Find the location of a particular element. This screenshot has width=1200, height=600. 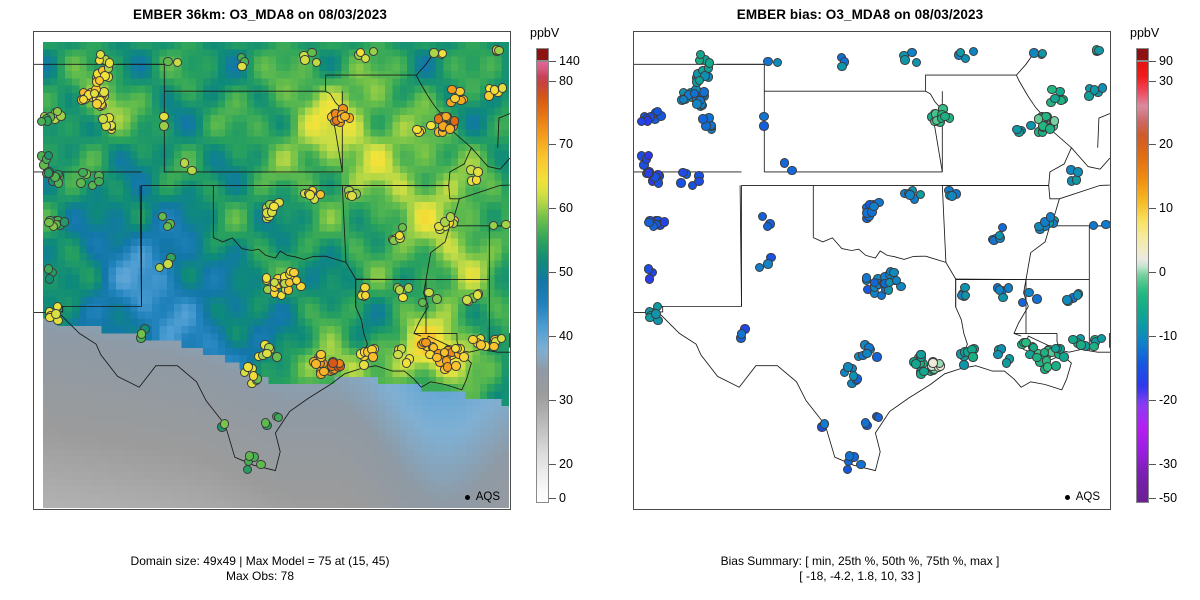

colorbar-tick-label: 20 is located at coordinates (566, 464).